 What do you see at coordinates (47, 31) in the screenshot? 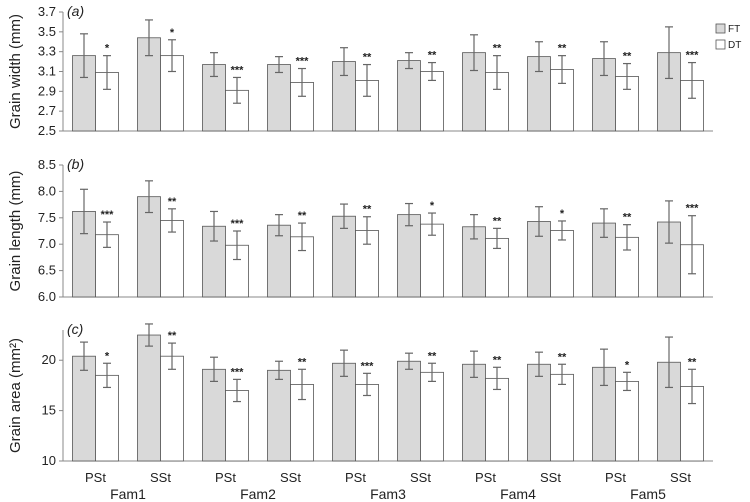
I see `y-tick-label: 3.5` at bounding box center [47, 31].